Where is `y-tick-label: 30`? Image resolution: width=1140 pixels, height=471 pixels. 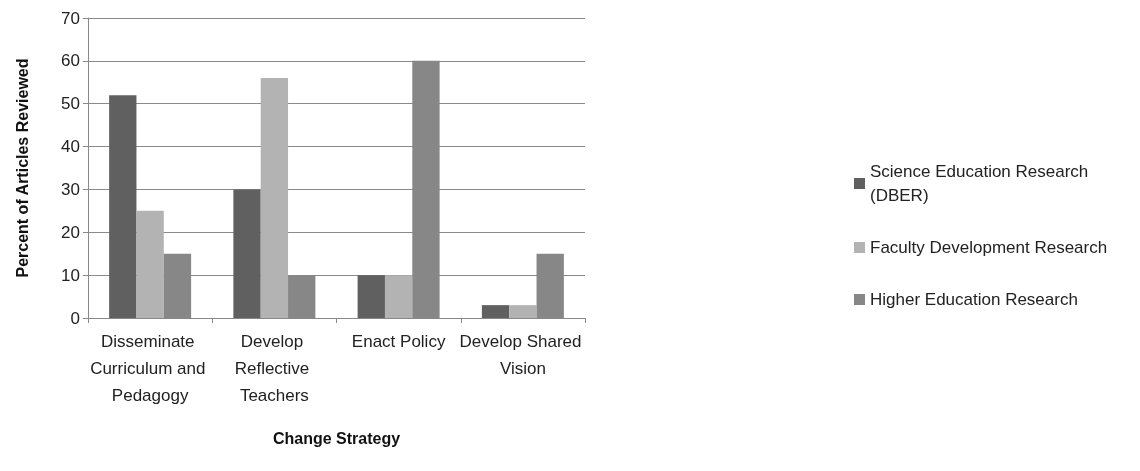 y-tick-label: 30 is located at coordinates (70, 189).